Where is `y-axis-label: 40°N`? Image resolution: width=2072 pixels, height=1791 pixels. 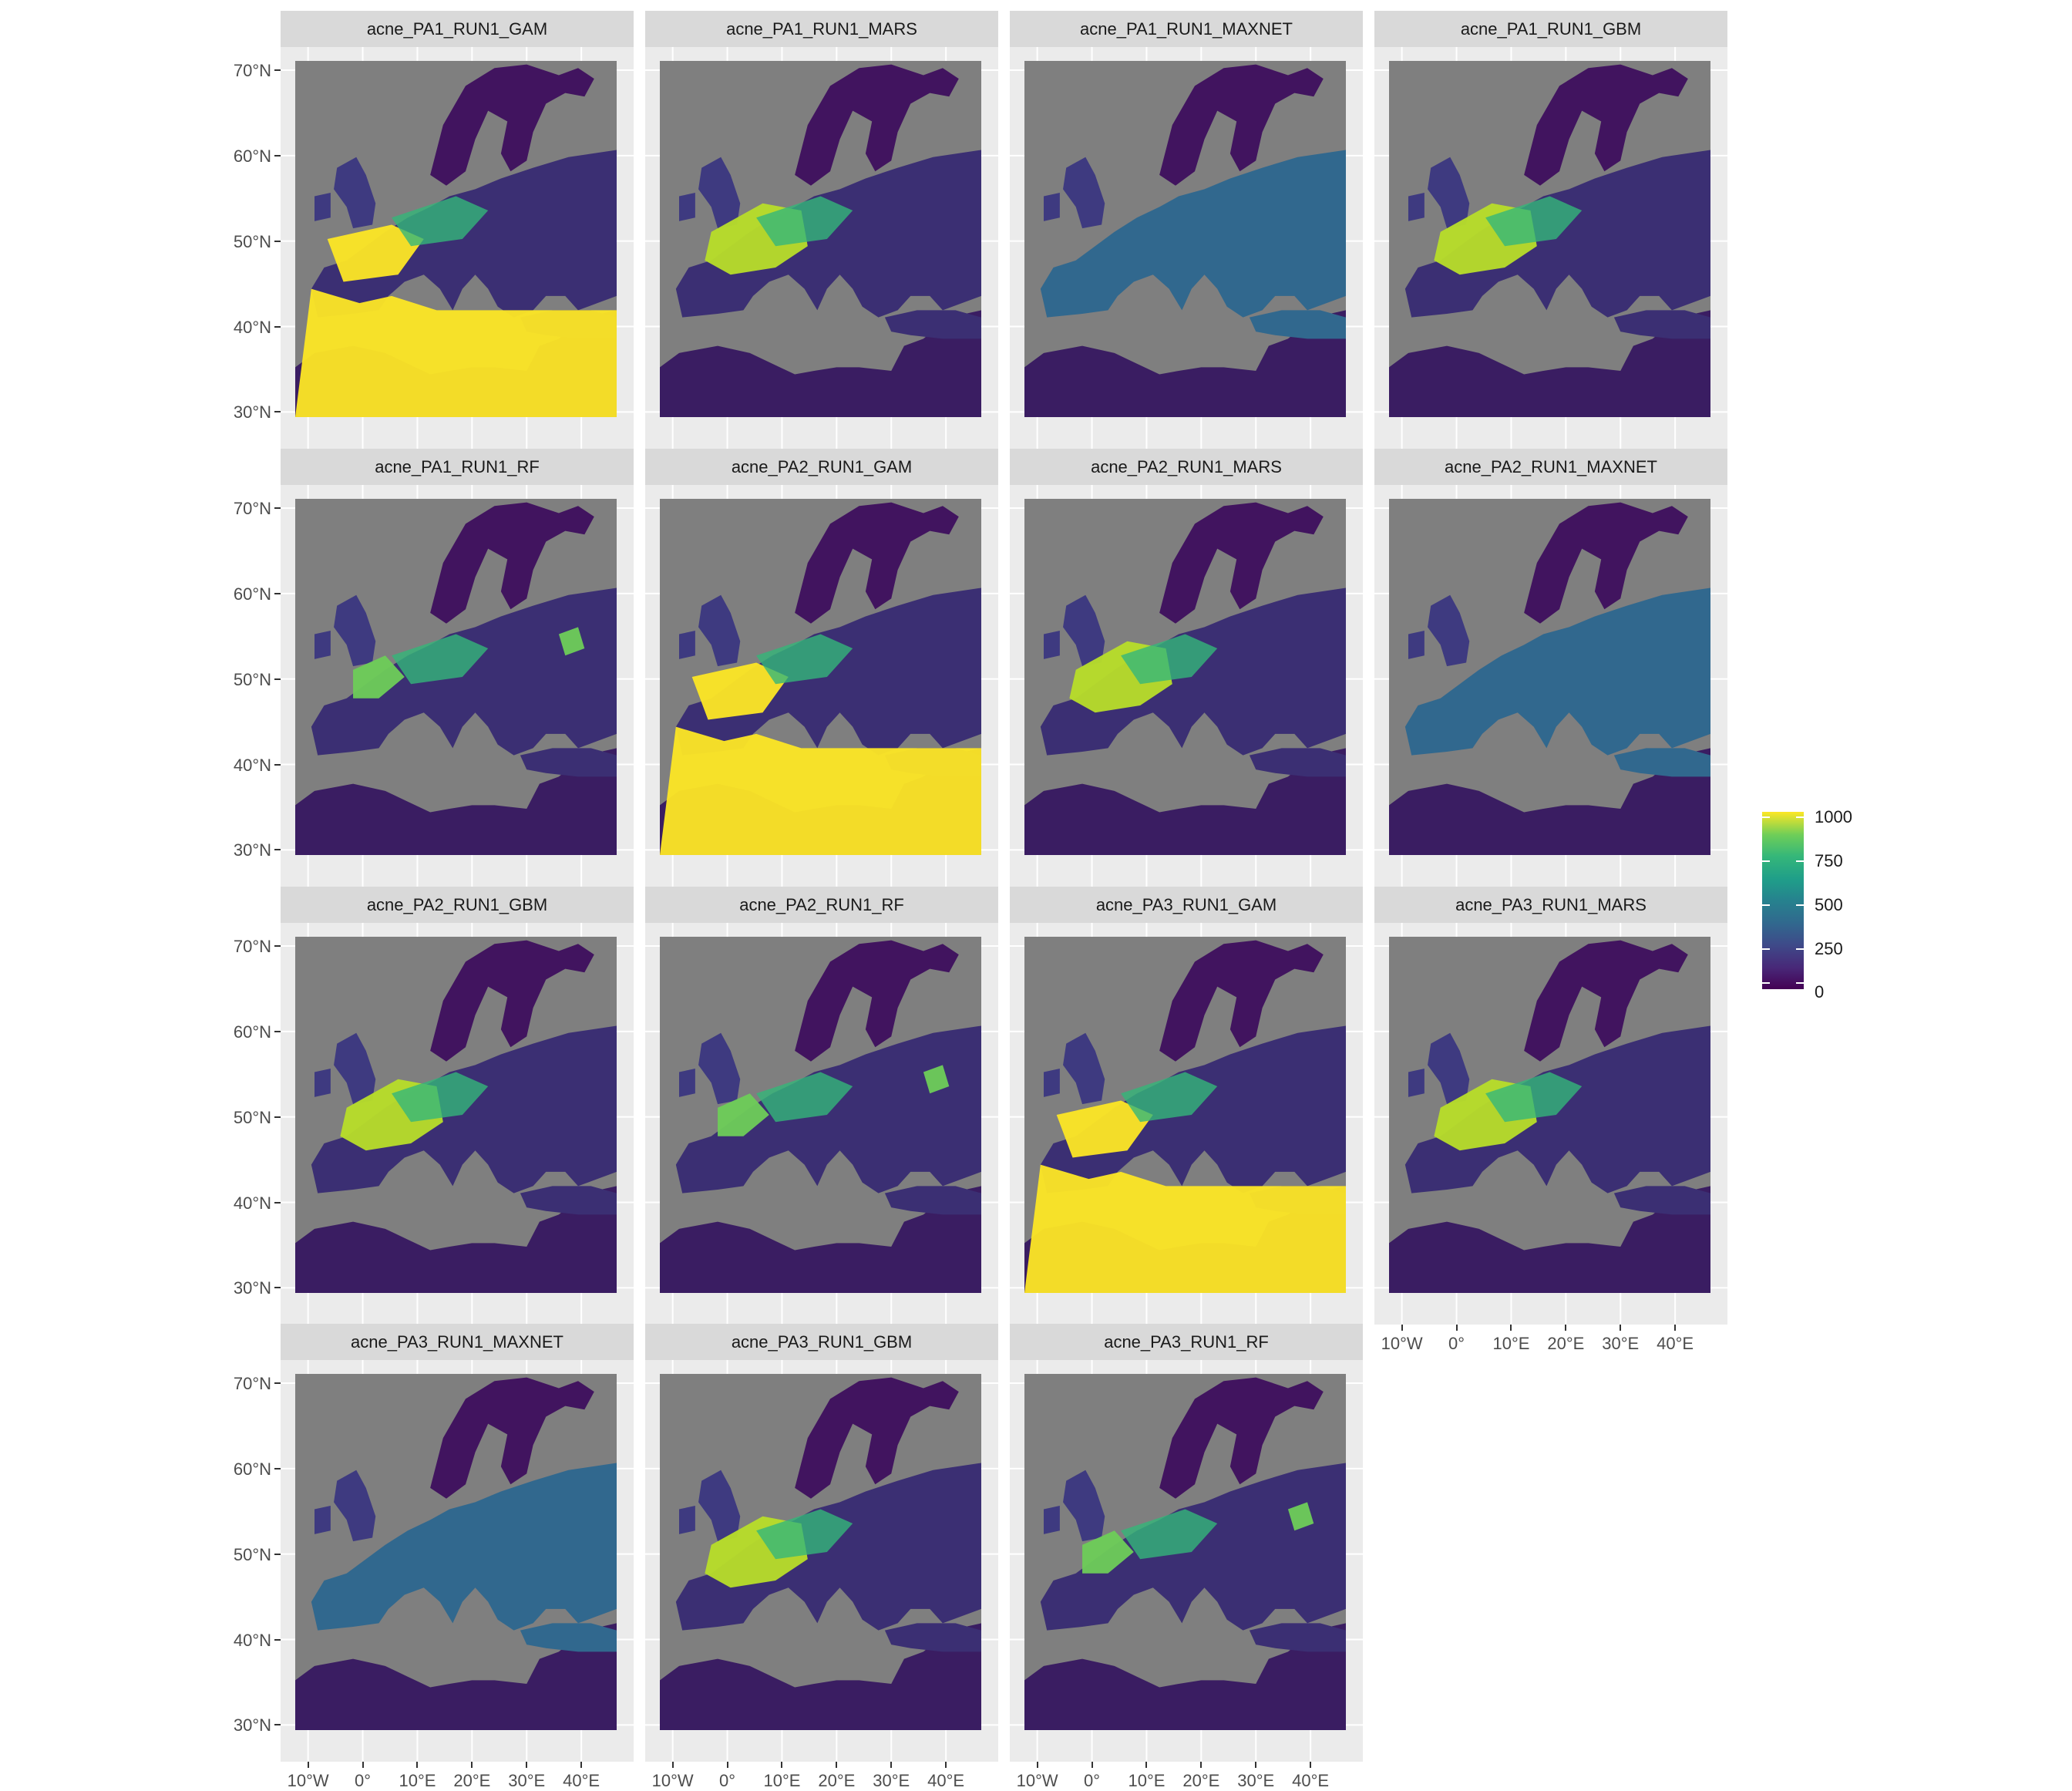 y-axis-label: 40°N is located at coordinates (252, 1640).